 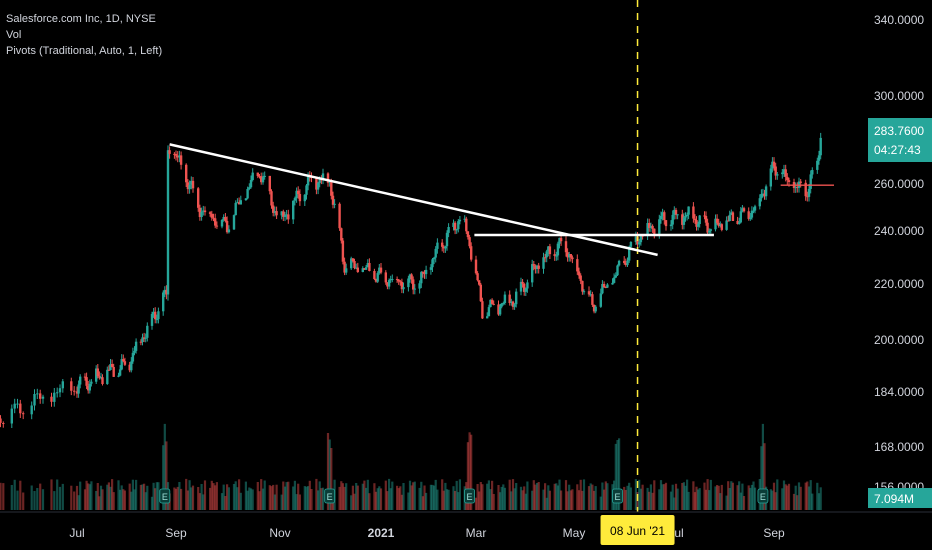 I want to click on volume-value-label: 7.094M, so click(x=894, y=499).